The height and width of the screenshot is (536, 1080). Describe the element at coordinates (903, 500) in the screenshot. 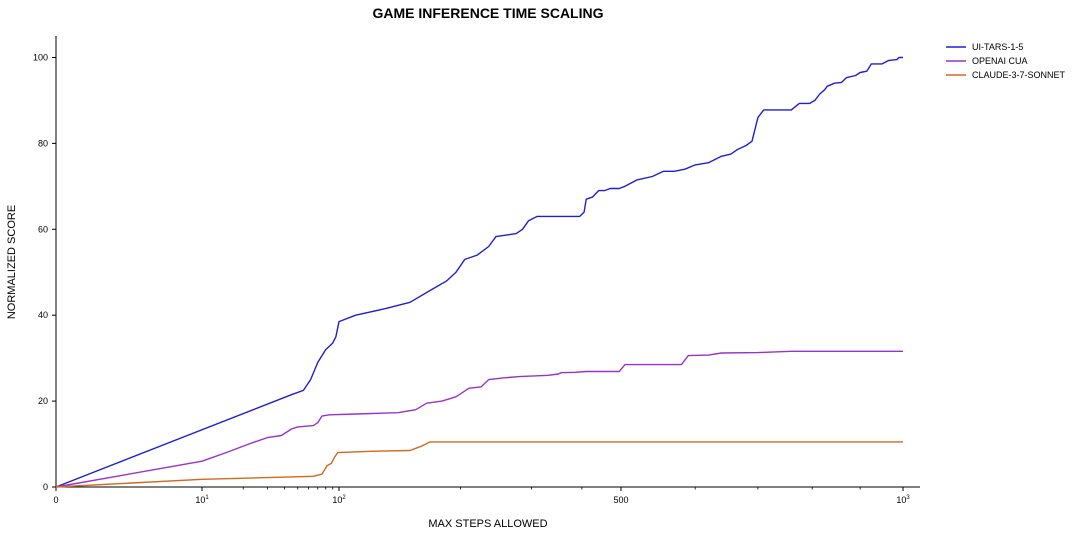

I see `x-tick-label: 103` at that location.